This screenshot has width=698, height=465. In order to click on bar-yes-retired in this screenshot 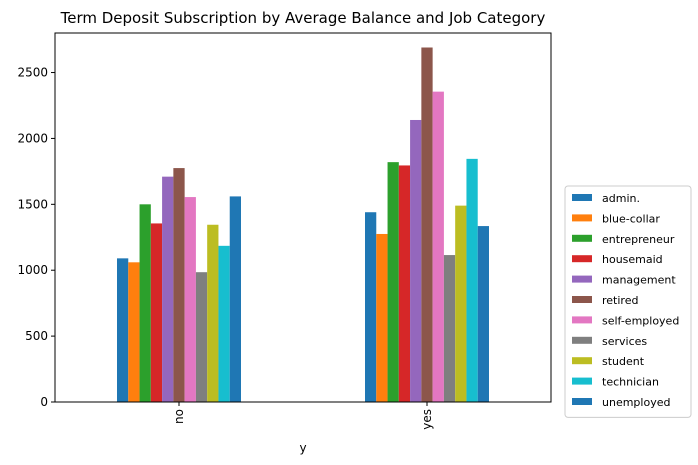, I will do `click(427, 224)`.